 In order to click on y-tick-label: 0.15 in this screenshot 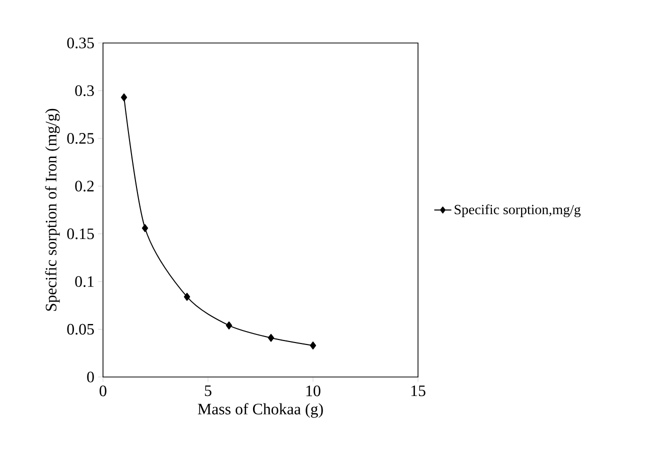, I will do `click(80, 234)`.